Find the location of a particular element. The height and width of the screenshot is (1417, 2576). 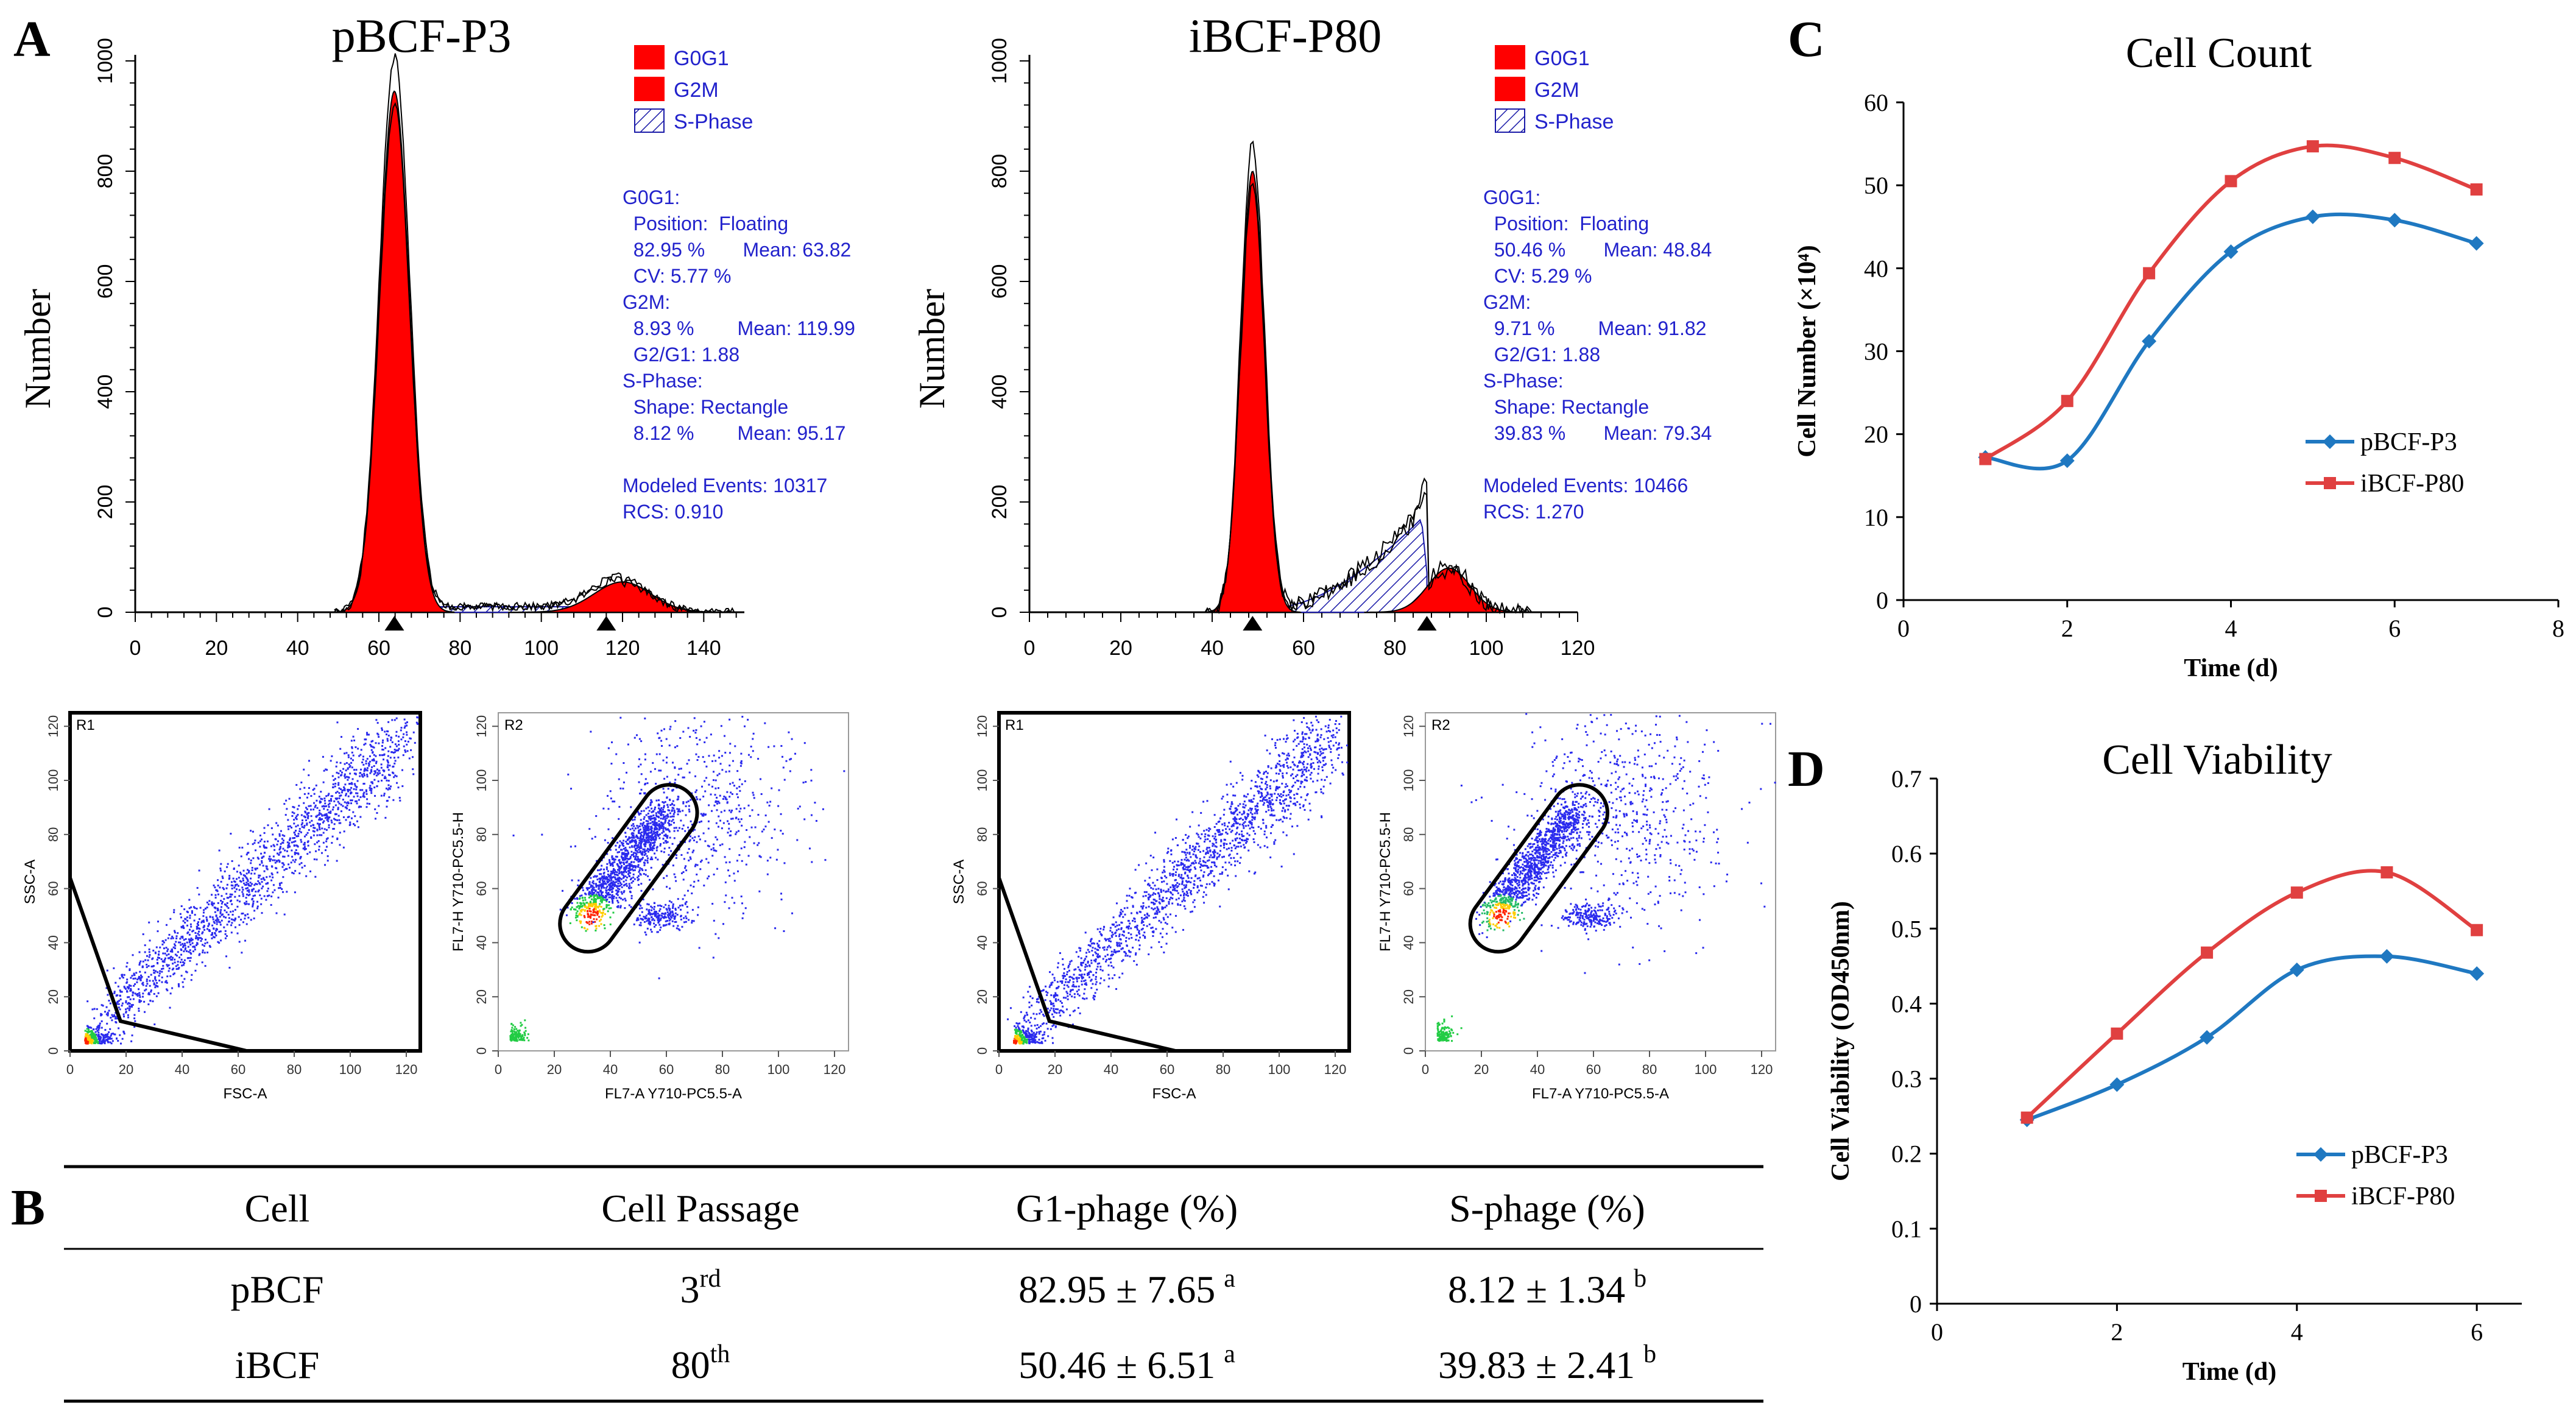

x-tick-label: 140 is located at coordinates (703, 649).